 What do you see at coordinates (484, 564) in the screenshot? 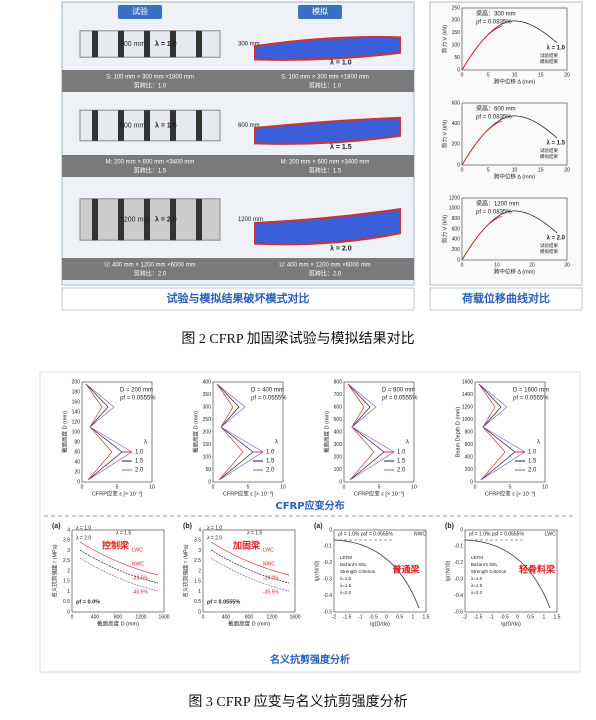
I see `legend-item: Bažant's SEL` at bounding box center [484, 564].